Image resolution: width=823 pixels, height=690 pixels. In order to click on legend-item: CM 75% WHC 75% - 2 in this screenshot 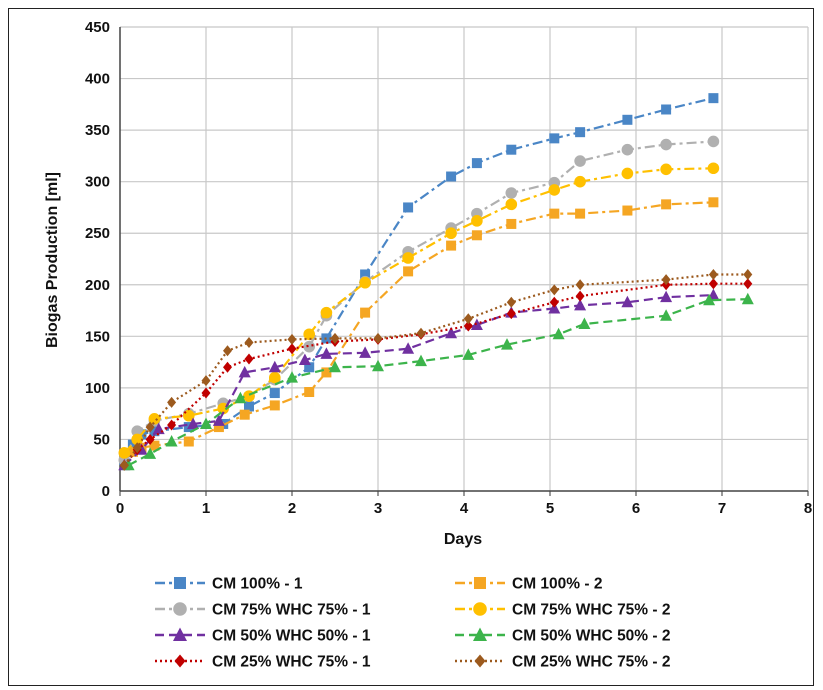, I will do `click(562, 610)`.